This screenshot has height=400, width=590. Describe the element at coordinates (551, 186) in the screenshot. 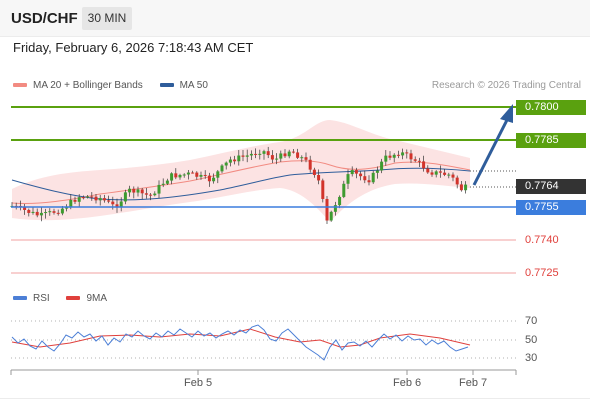

I see `current-price-tag: 0.7764` at that location.